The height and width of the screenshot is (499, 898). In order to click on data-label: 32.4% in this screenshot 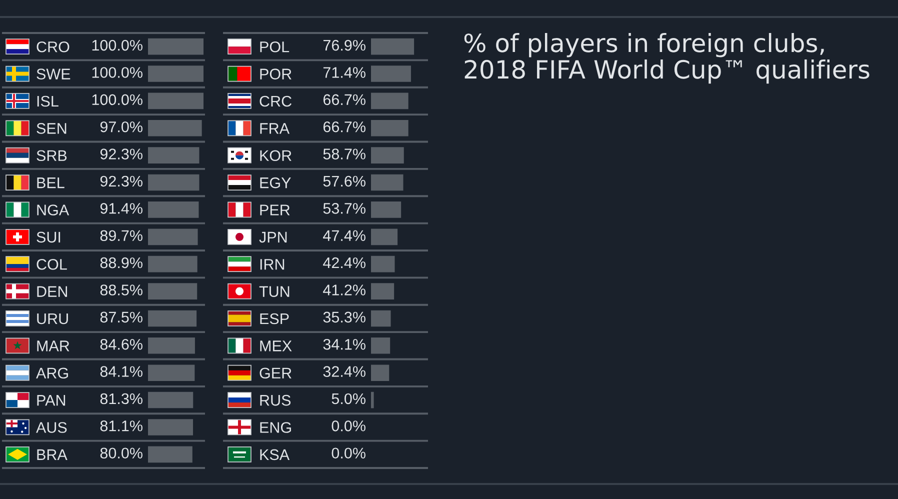, I will do `click(344, 371)`.